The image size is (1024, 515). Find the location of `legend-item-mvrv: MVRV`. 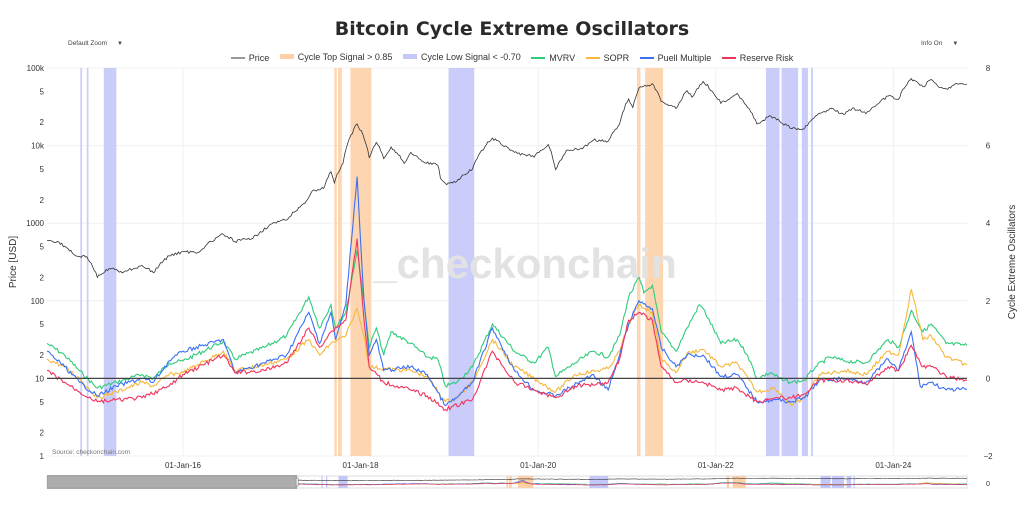

legend-item-mvrv: MVRV is located at coordinates (553, 58).